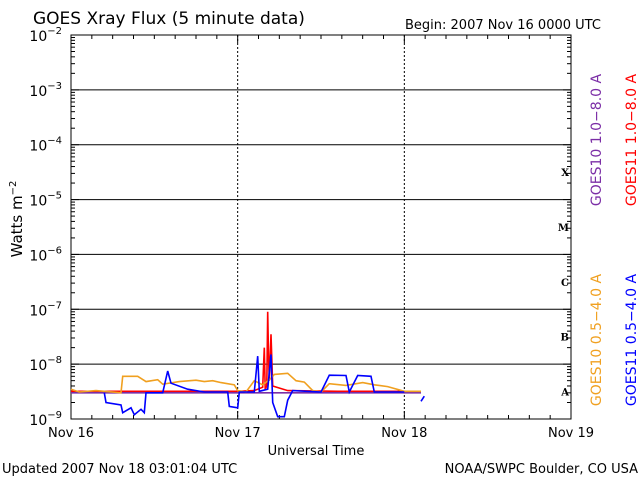  I want to click on y-tick-exponent: −2, so click(54, 31).